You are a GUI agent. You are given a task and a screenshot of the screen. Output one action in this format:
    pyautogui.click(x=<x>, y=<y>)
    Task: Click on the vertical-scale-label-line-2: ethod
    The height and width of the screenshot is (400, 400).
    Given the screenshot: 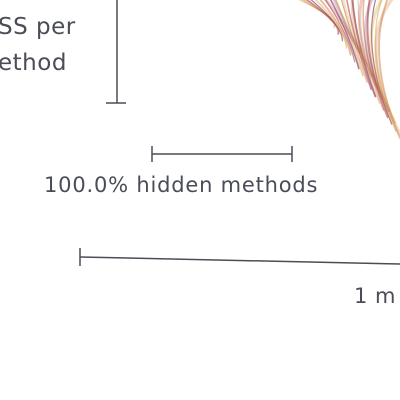 What is the action you would take?
    pyautogui.click(x=33, y=63)
    